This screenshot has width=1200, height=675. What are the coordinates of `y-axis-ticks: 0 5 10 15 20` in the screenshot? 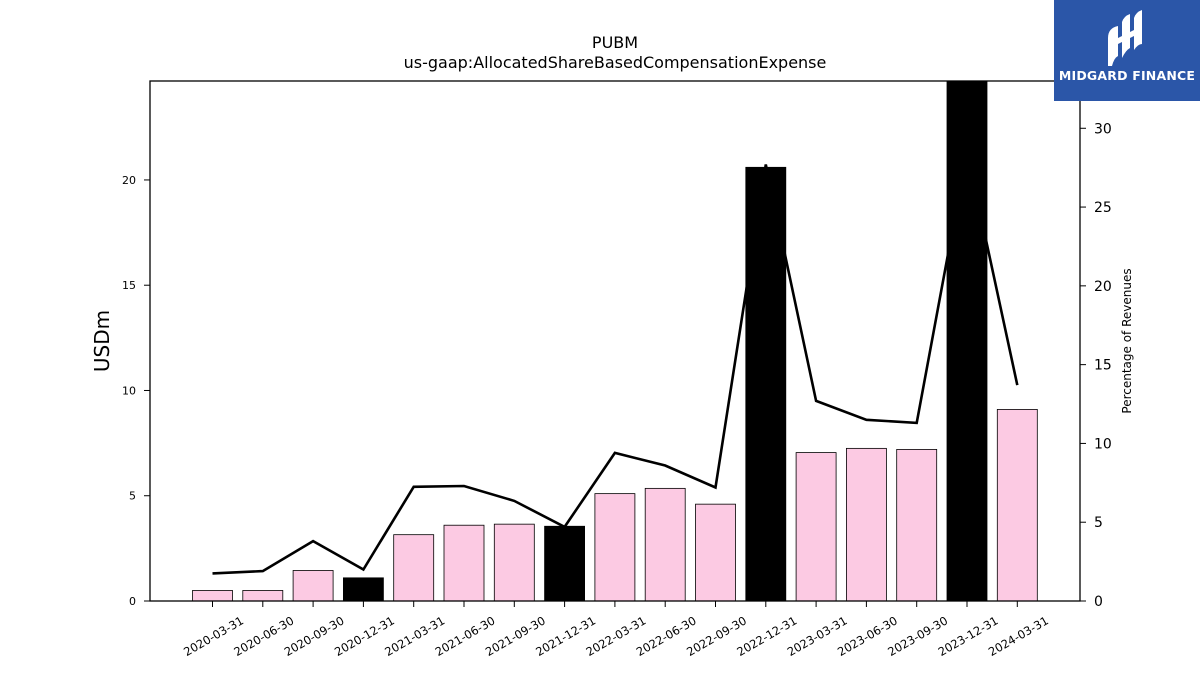 It's located at (136, 391).